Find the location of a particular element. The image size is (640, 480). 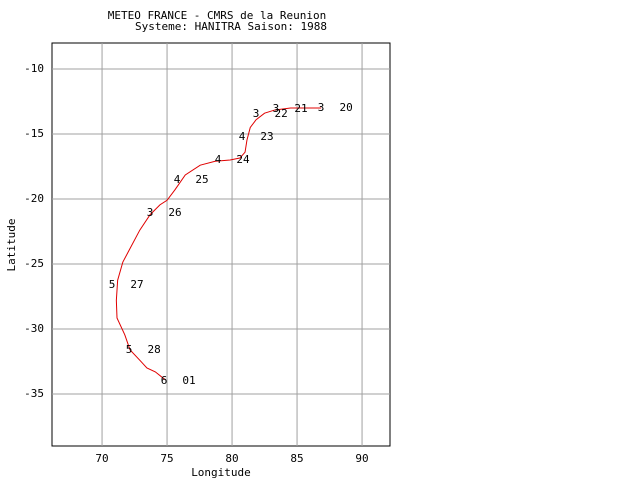

y-tick-label: -35 is located at coordinates (34, 393).